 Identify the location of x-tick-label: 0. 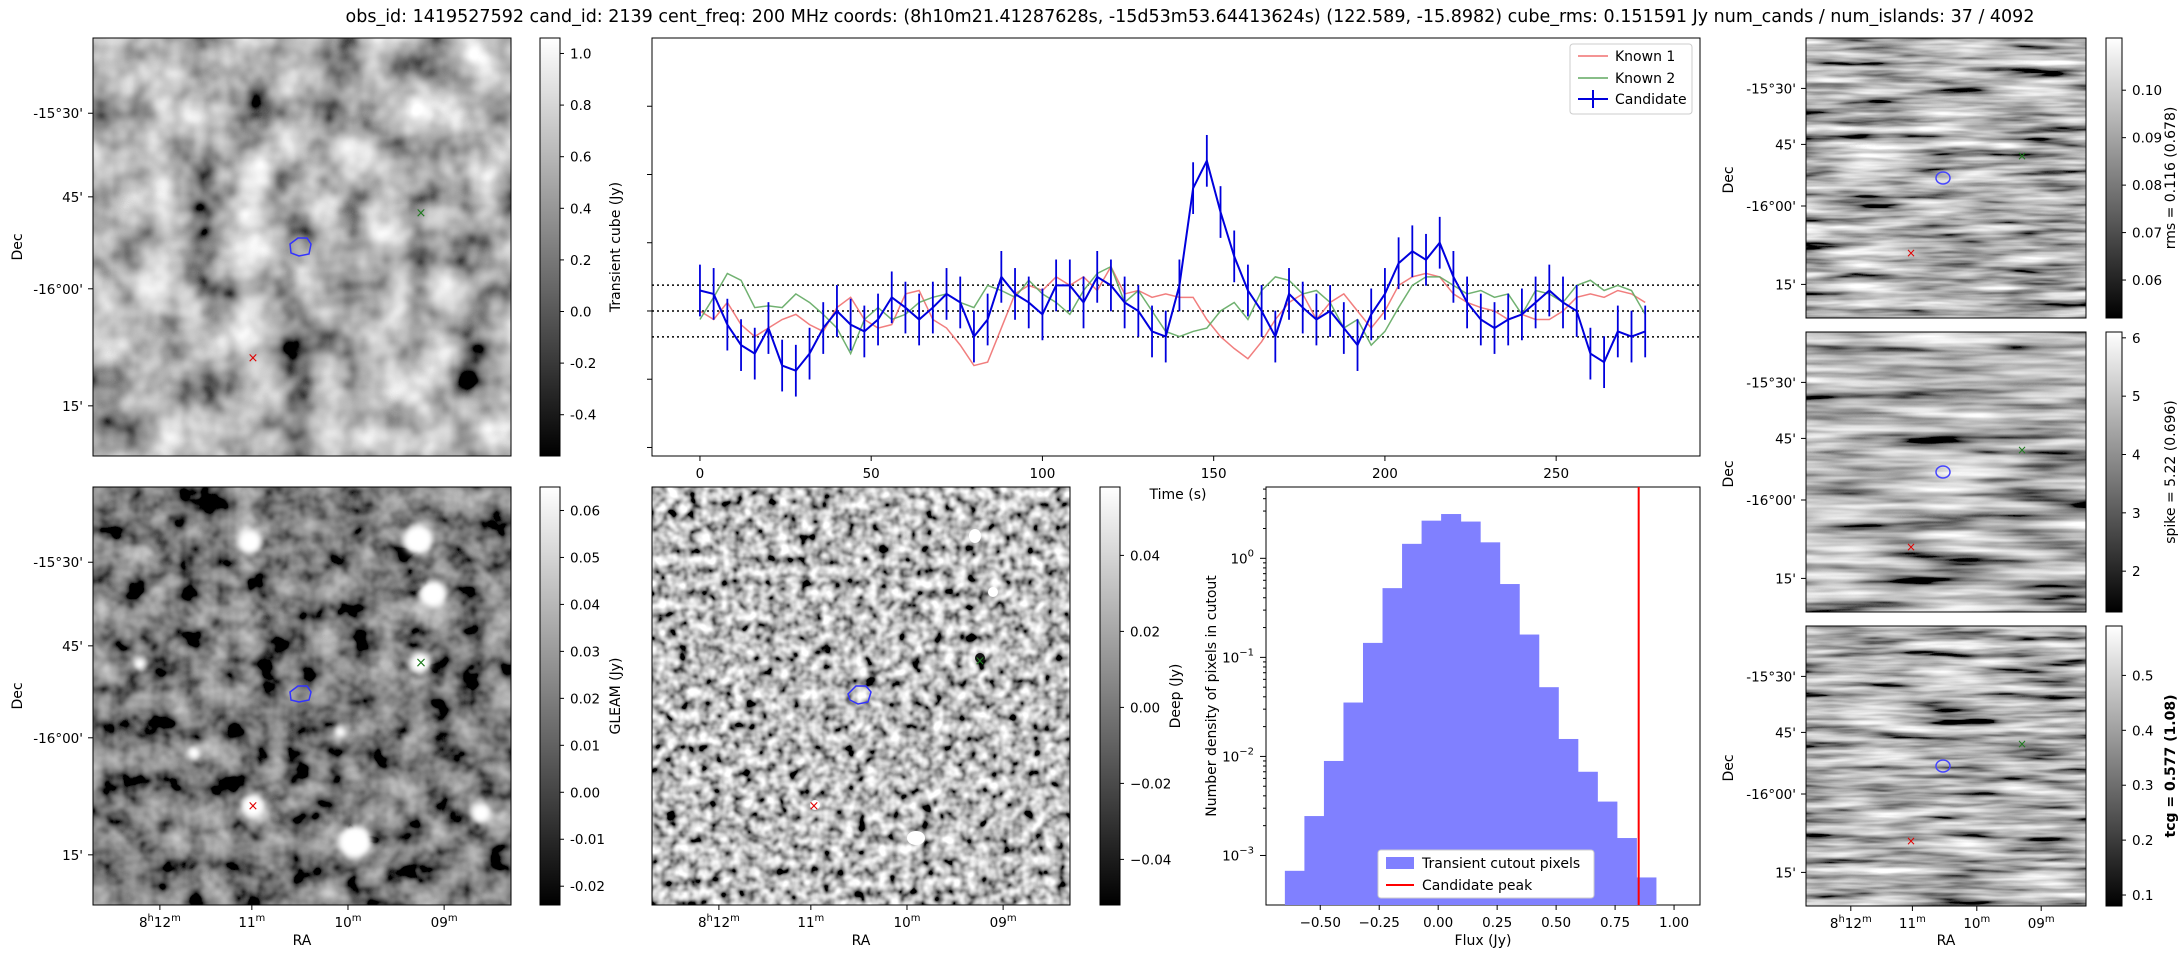
(700, 474).